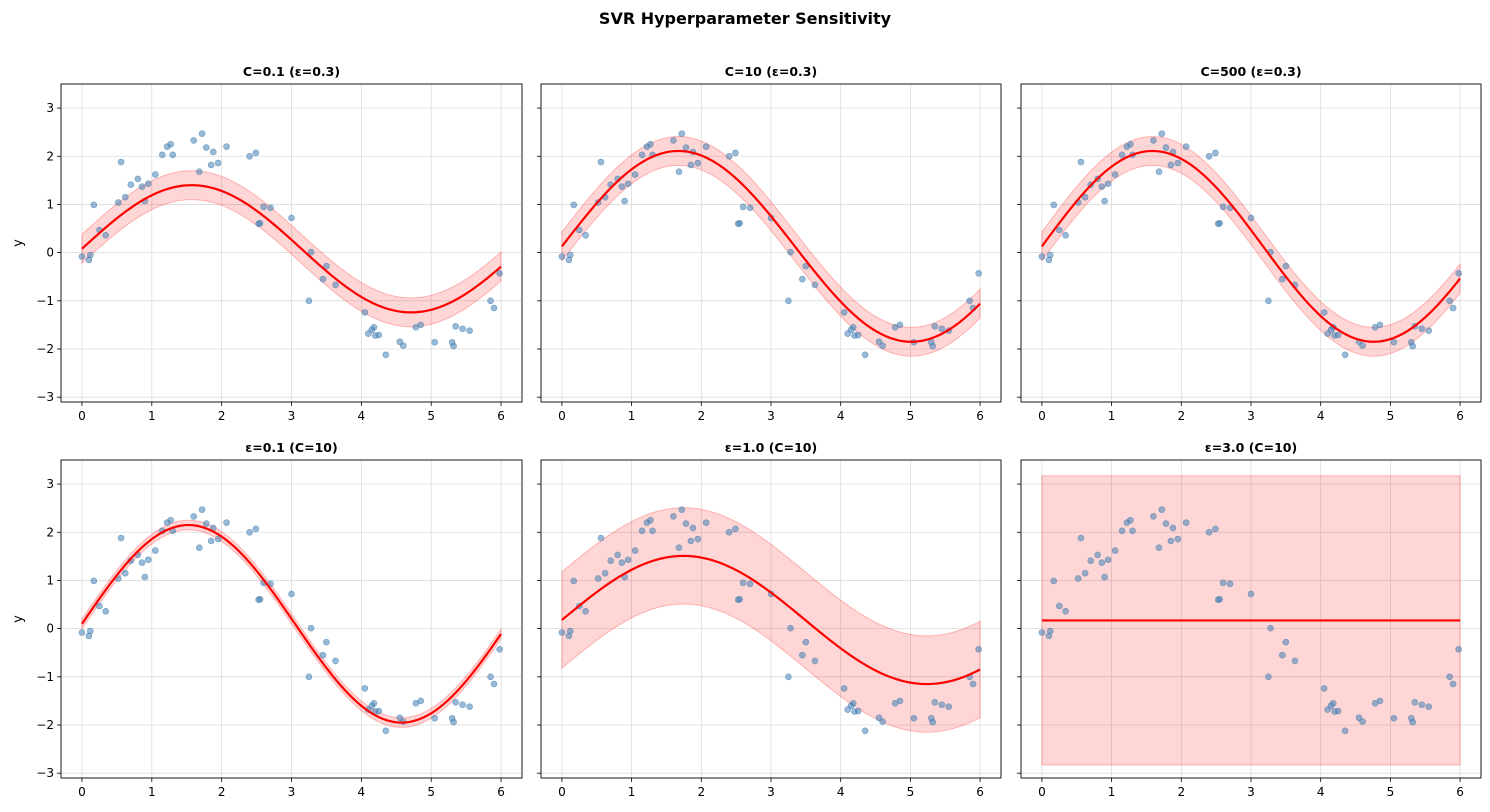  I want to click on x-tick-label: 1, so click(1112, 416).